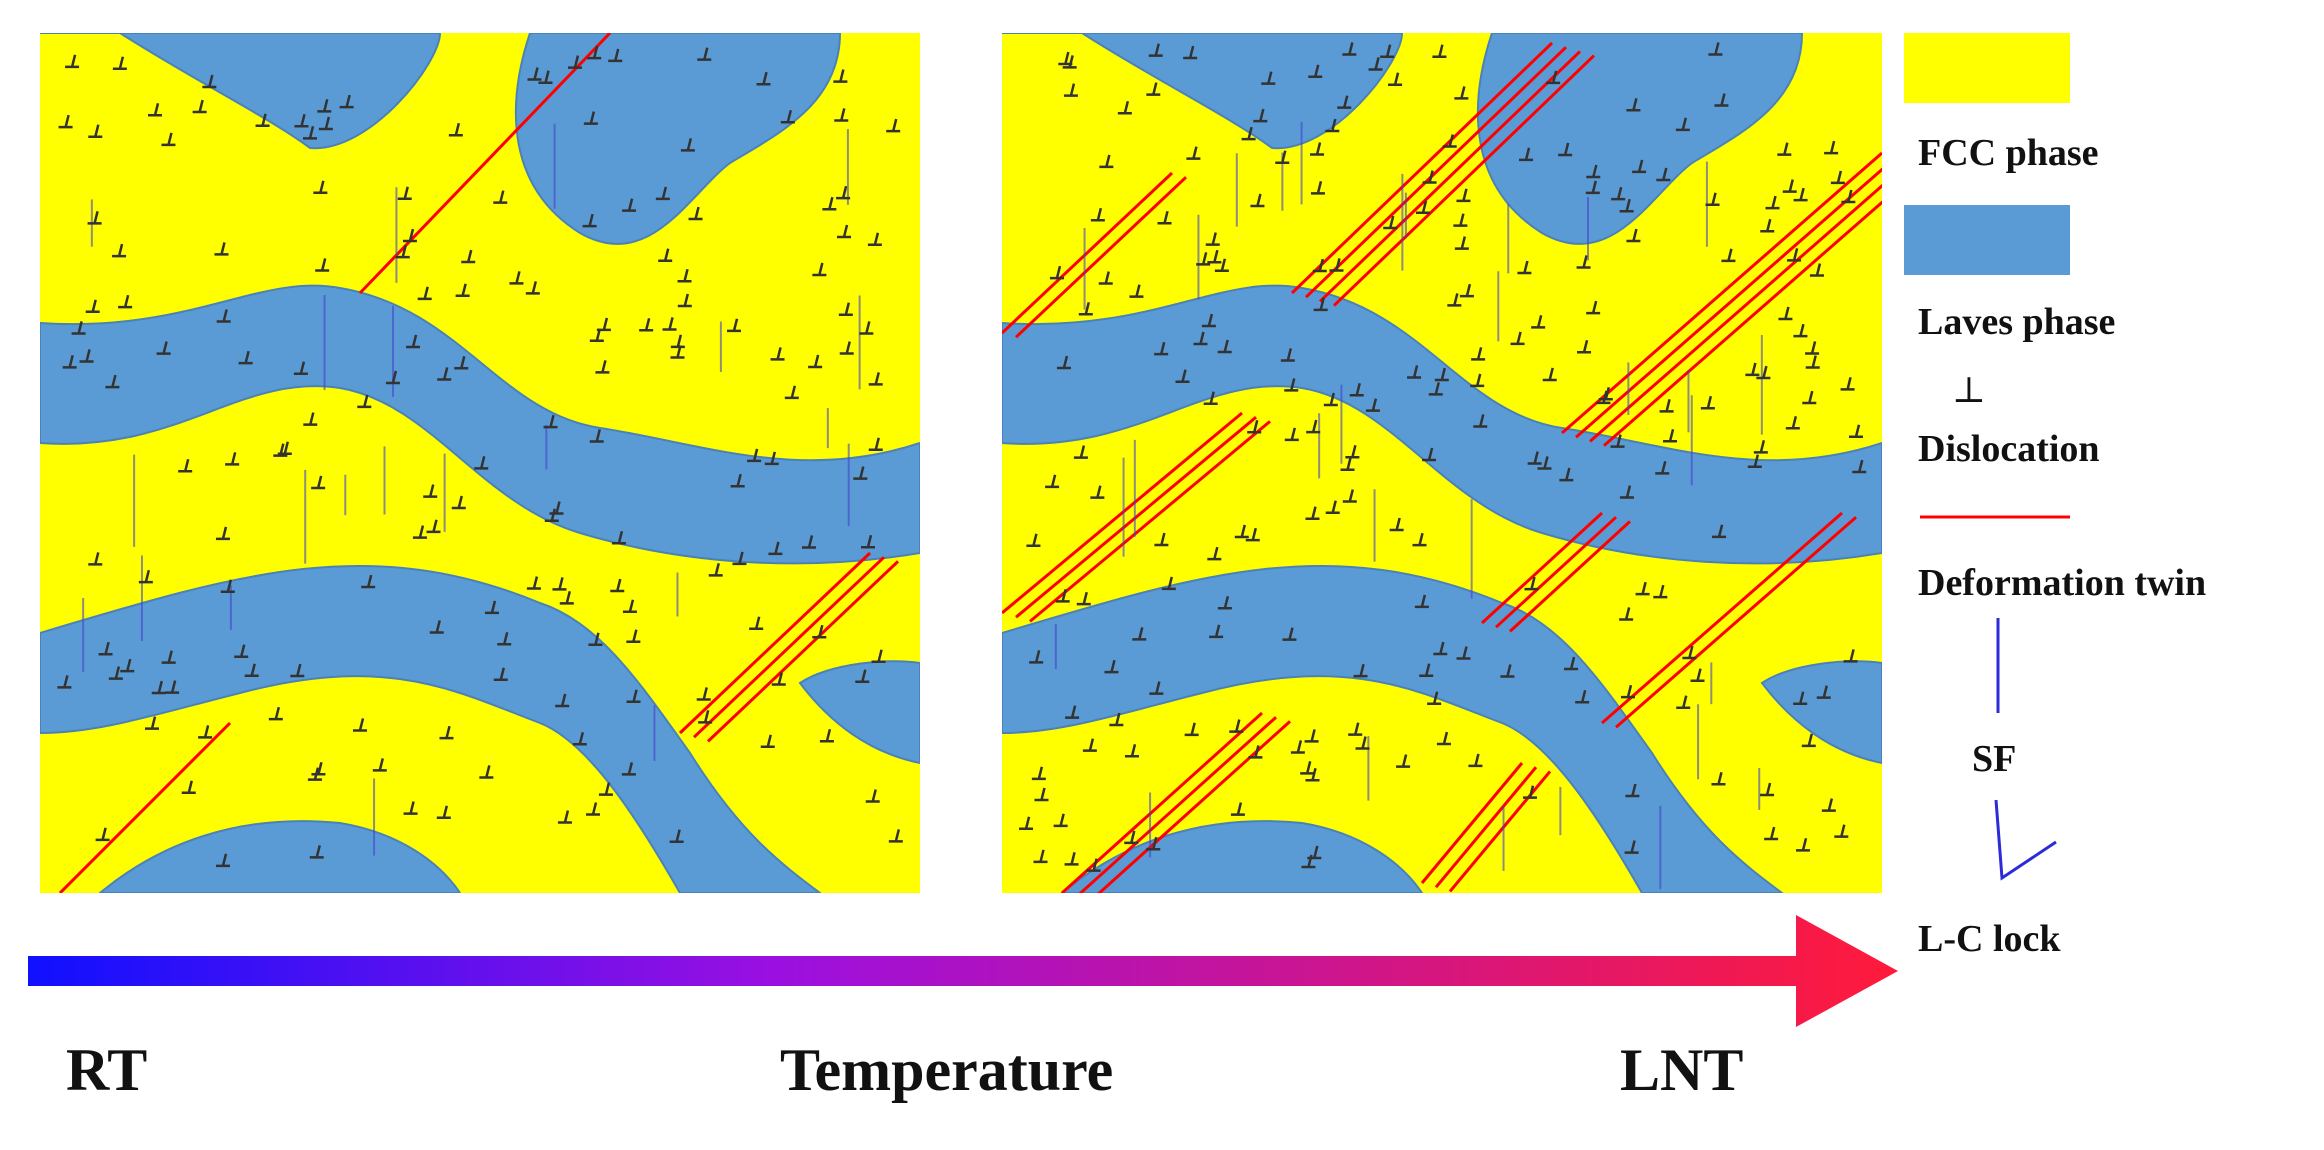 This screenshot has height=1150, width=2324. What do you see at coordinates (2025, 840) in the screenshot?
I see `lc-lock-glyph` at bounding box center [2025, 840].